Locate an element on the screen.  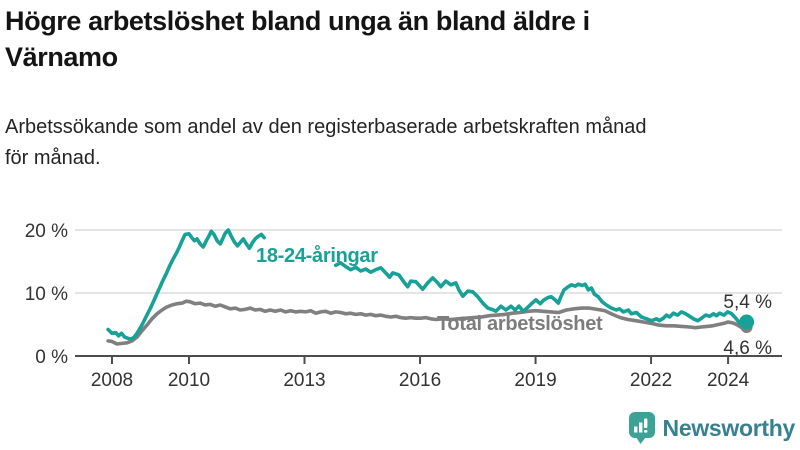
subtitle-line-2: för månad. is located at coordinates (53, 158).